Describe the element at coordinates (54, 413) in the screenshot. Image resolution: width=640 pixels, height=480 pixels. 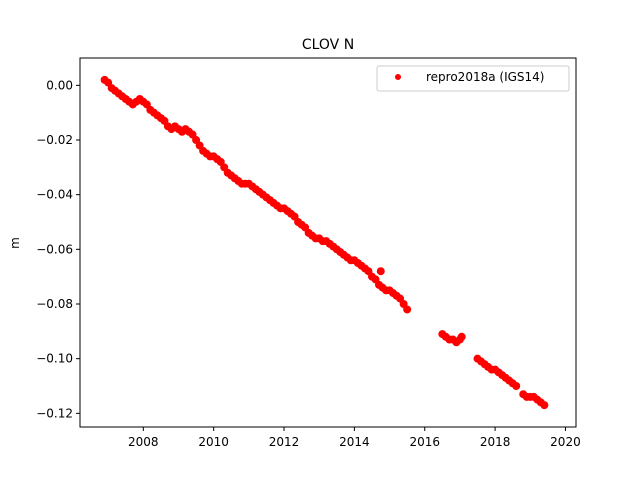
I see `y-tick-label: −0.12` at that location.